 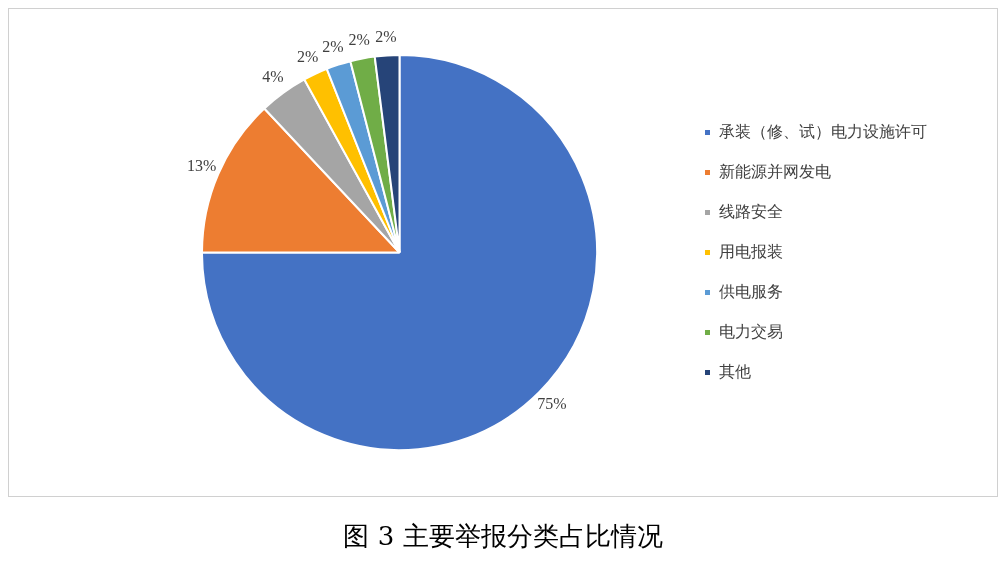 What do you see at coordinates (735, 371) in the screenshot?
I see `legend-label: 其他` at bounding box center [735, 371].